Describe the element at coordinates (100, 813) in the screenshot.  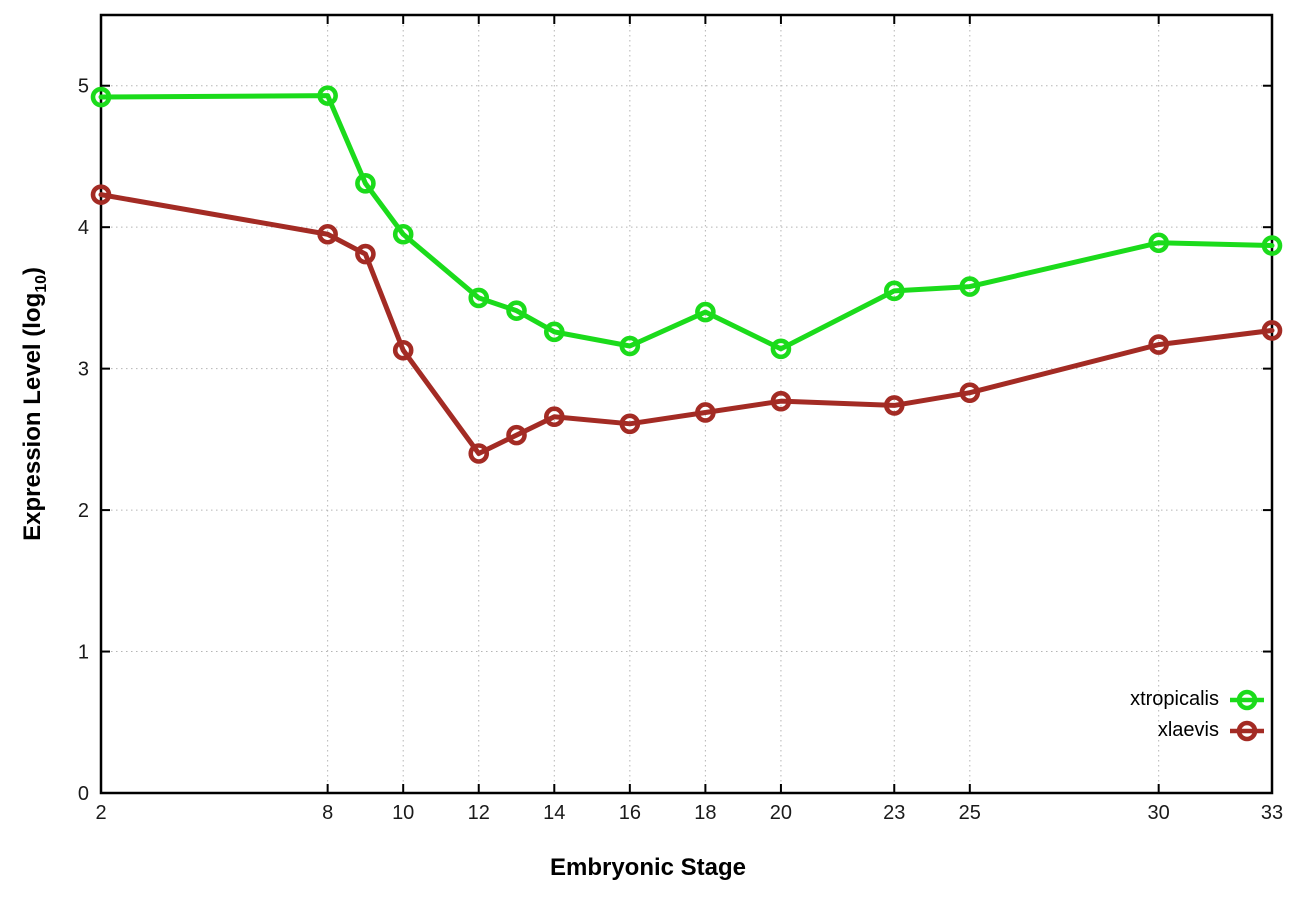
I see `tick-label-x: 2` at that location.